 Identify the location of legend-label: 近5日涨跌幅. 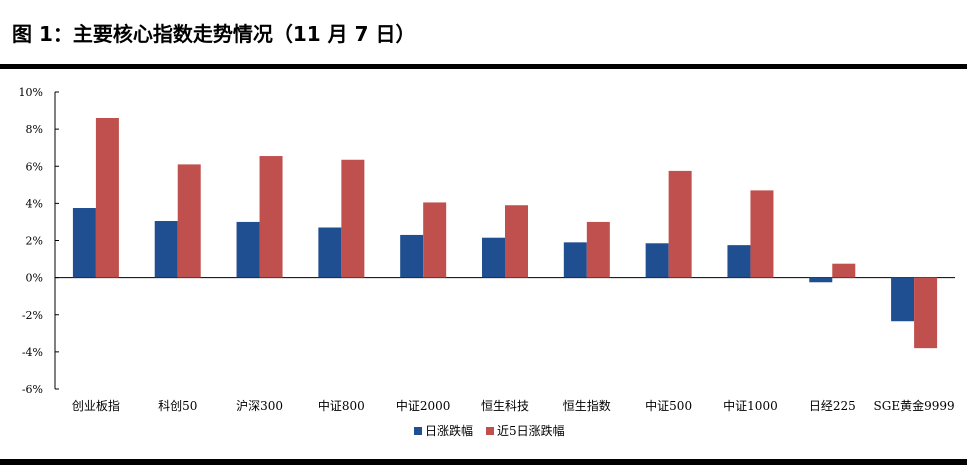
(531, 430).